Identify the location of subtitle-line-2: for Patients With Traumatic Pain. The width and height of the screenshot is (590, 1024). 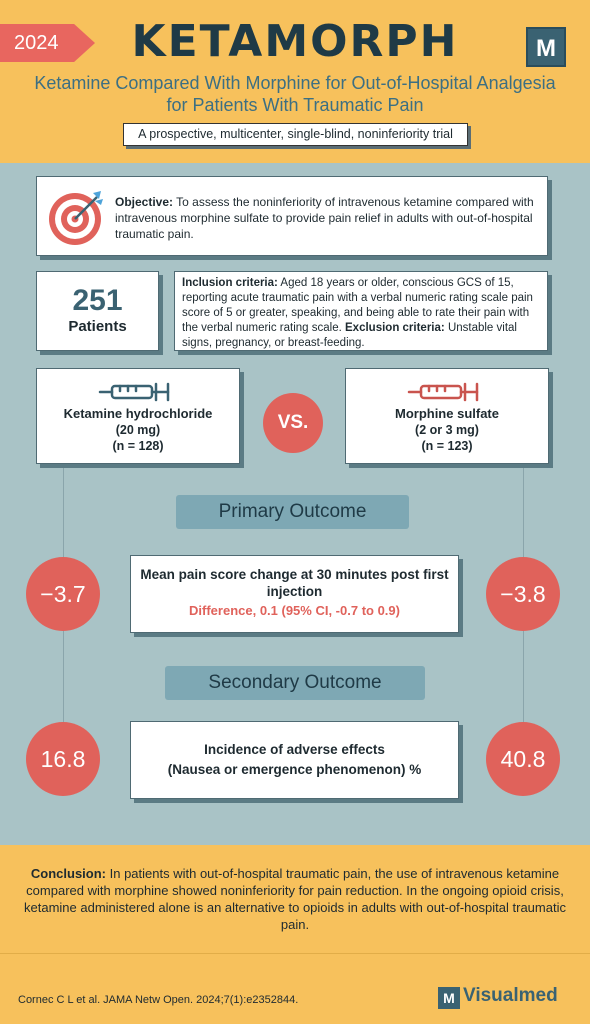
(295, 105).